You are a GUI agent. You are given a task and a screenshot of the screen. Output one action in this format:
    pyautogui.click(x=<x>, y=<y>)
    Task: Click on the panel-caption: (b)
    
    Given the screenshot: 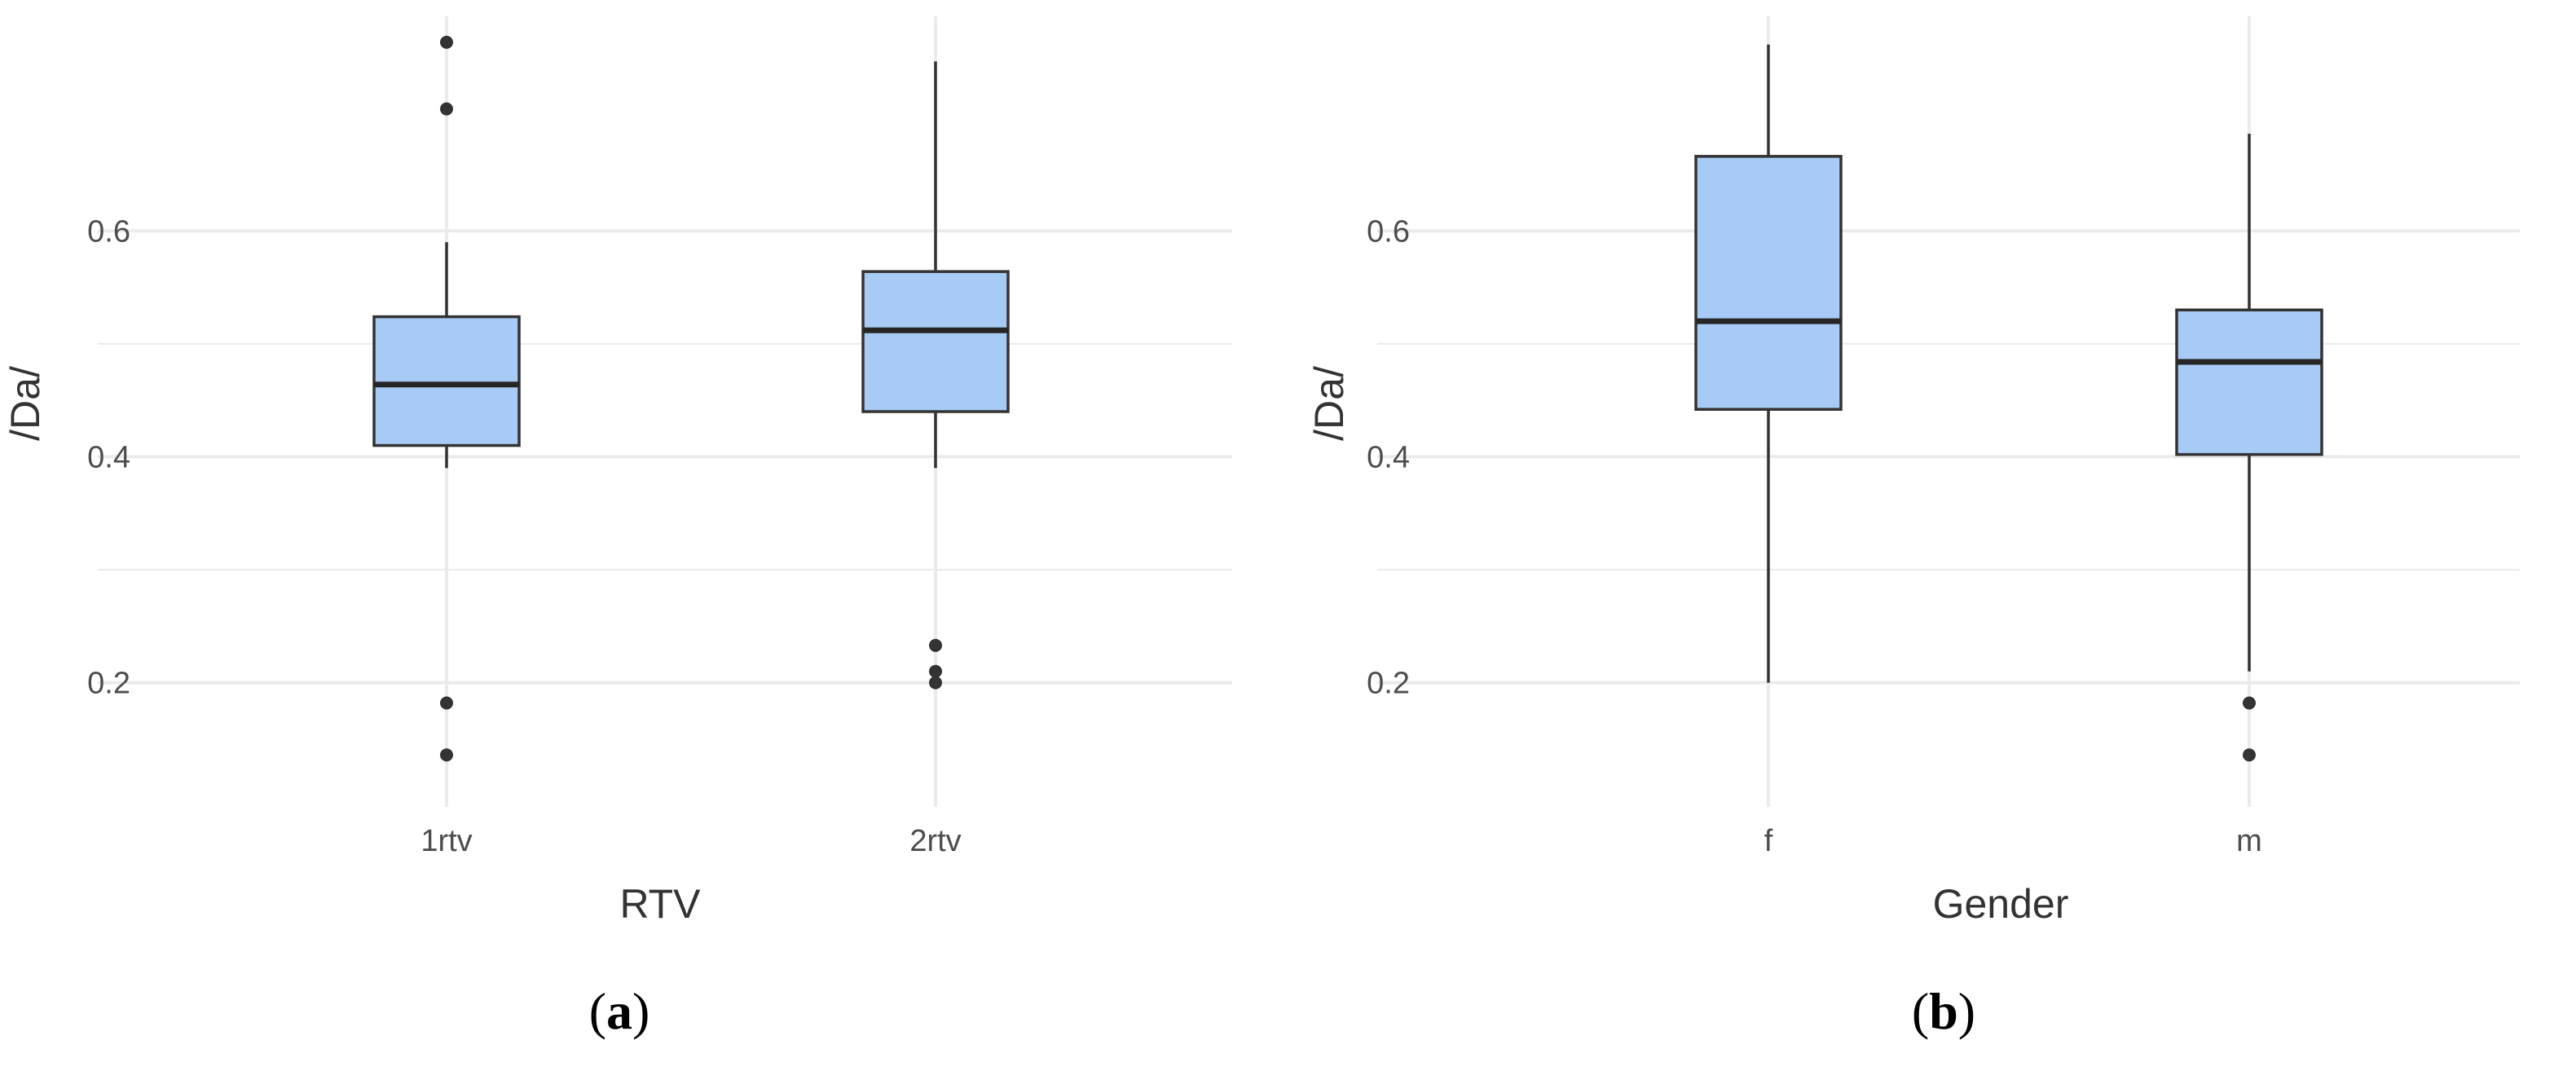 What is the action you would take?
    pyautogui.click(x=1944, y=1011)
    